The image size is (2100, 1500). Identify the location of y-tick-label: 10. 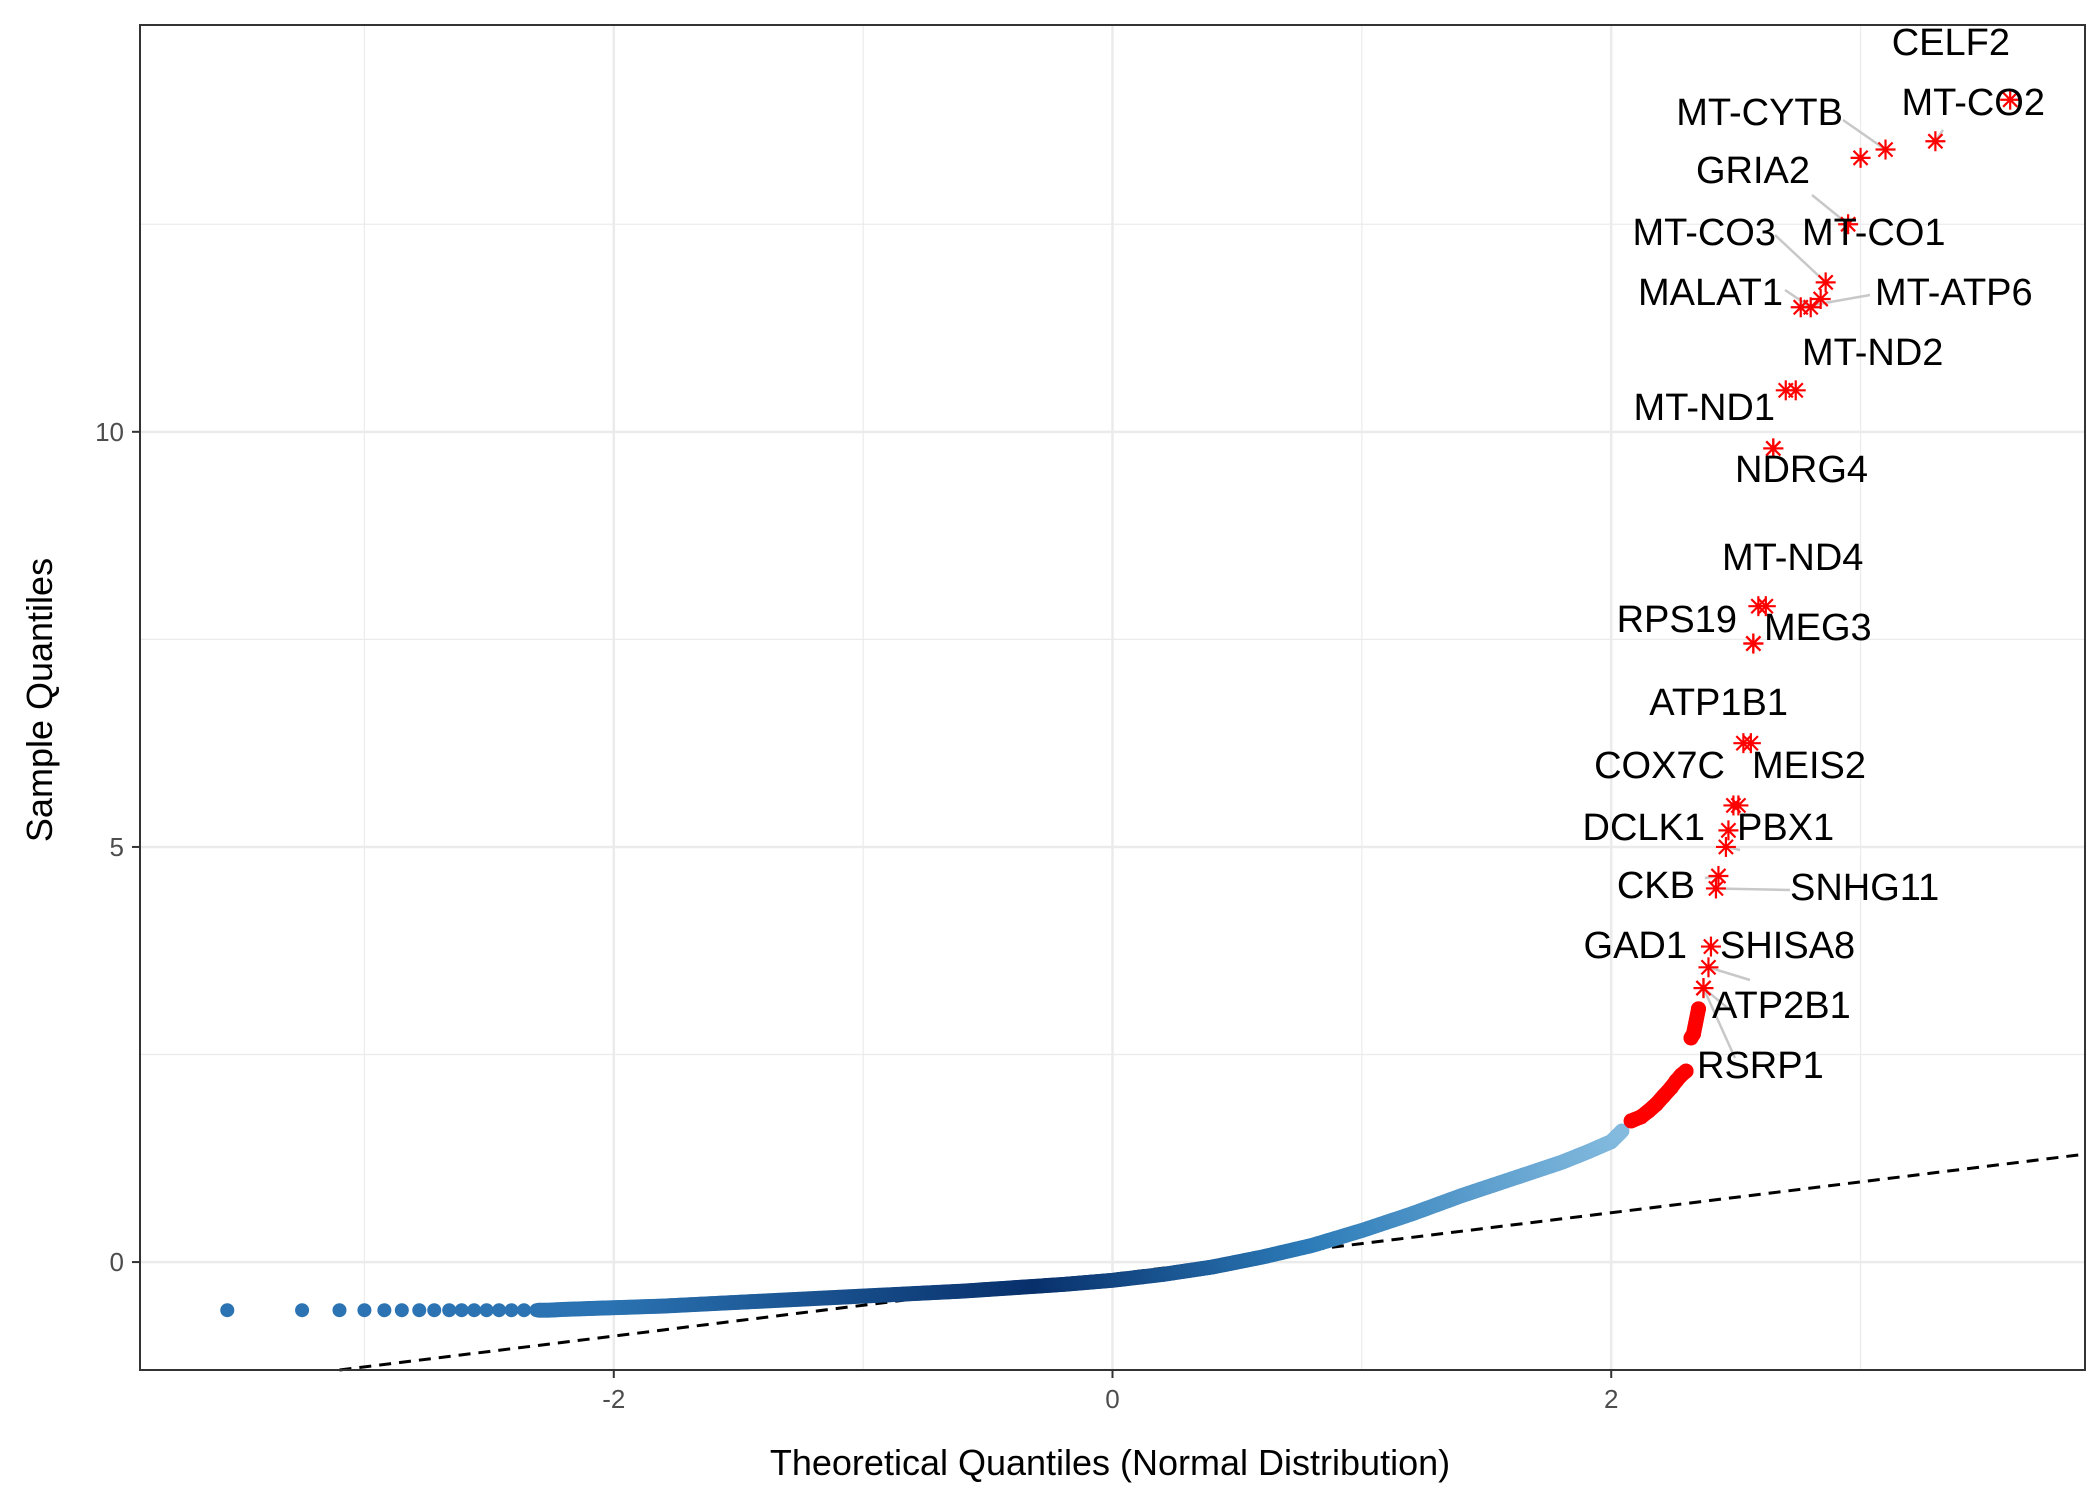
(109, 432).